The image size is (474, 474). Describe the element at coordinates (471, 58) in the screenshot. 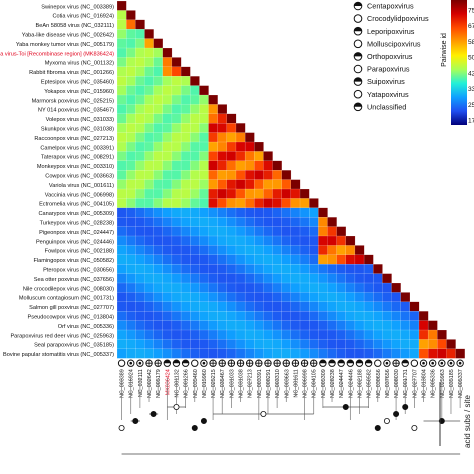

I see `color-scale-tick: 50` at that location.